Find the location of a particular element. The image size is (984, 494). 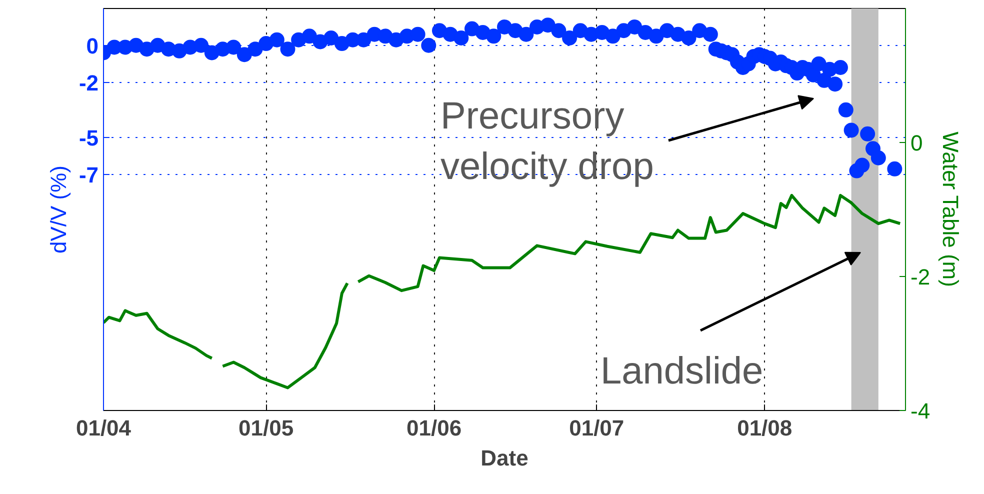

x-tick-label: 01/04 is located at coordinates (104, 428).